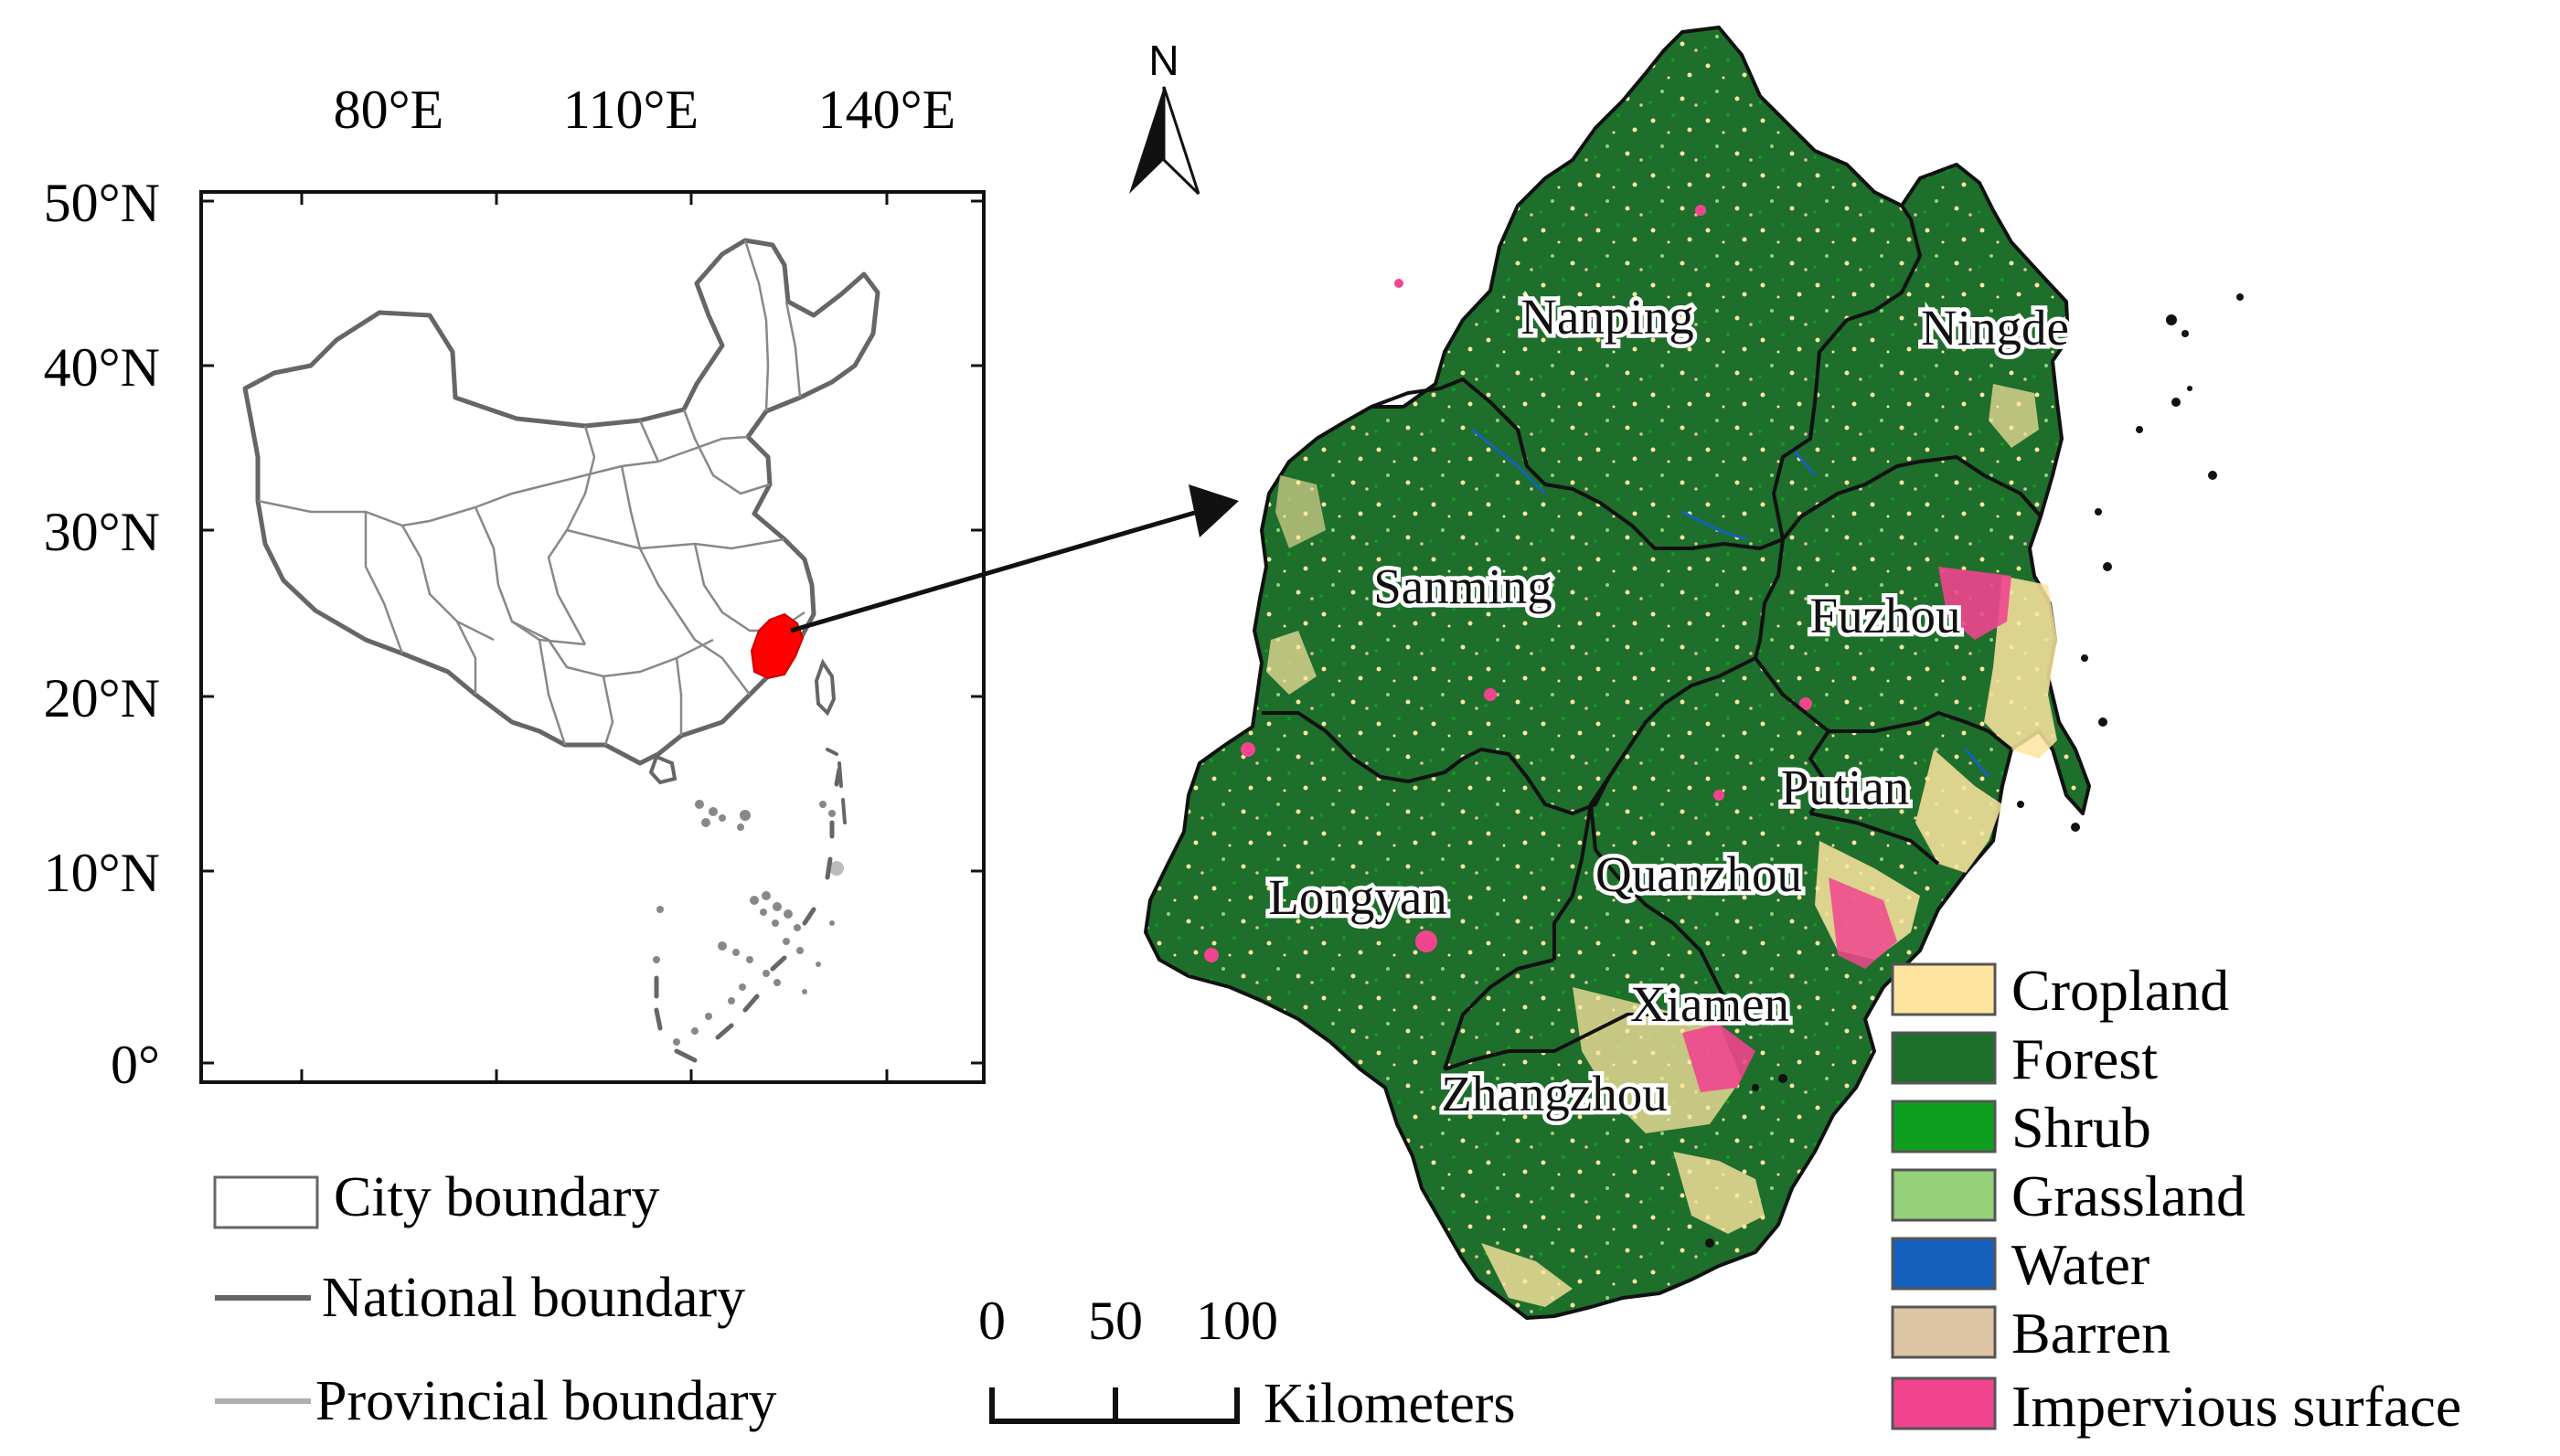  What do you see at coordinates (496, 1197) in the screenshot?
I see `legend-city-boundary-label: City boundary` at bounding box center [496, 1197].